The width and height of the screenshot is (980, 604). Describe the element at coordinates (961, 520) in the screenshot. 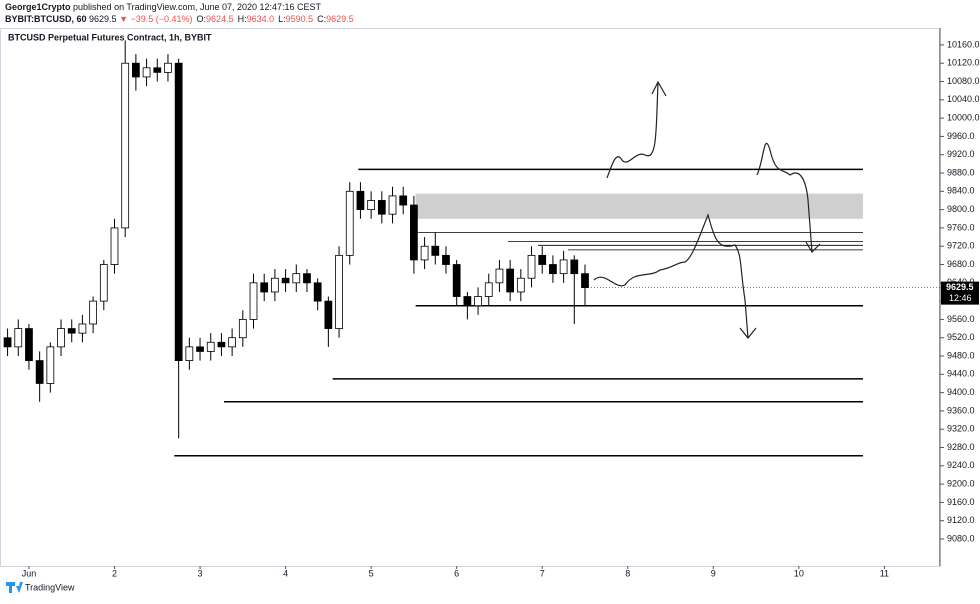

I see `y-tick-label: 9120.0` at that location.